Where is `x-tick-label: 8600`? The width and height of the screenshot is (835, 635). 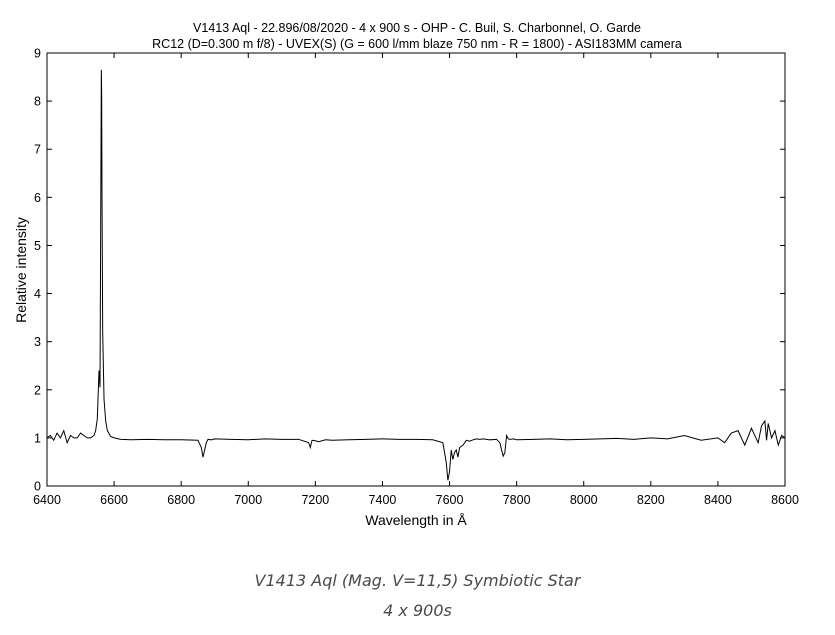 x-tick-label: 8600 is located at coordinates (785, 500).